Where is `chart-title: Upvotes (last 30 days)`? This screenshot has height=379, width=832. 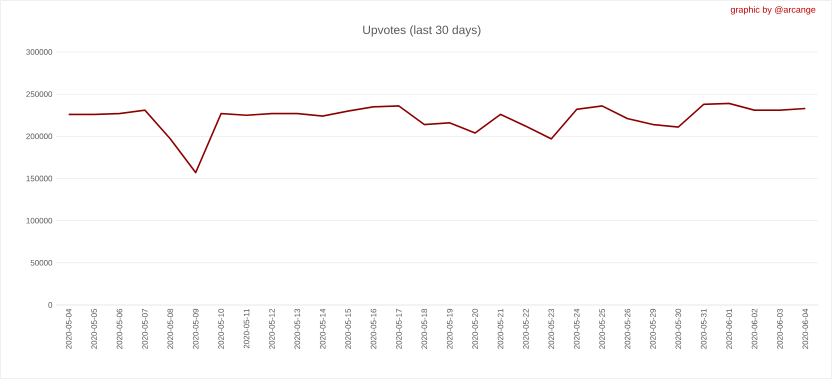
chart-title: Upvotes (last 30 days) is located at coordinates (421, 31).